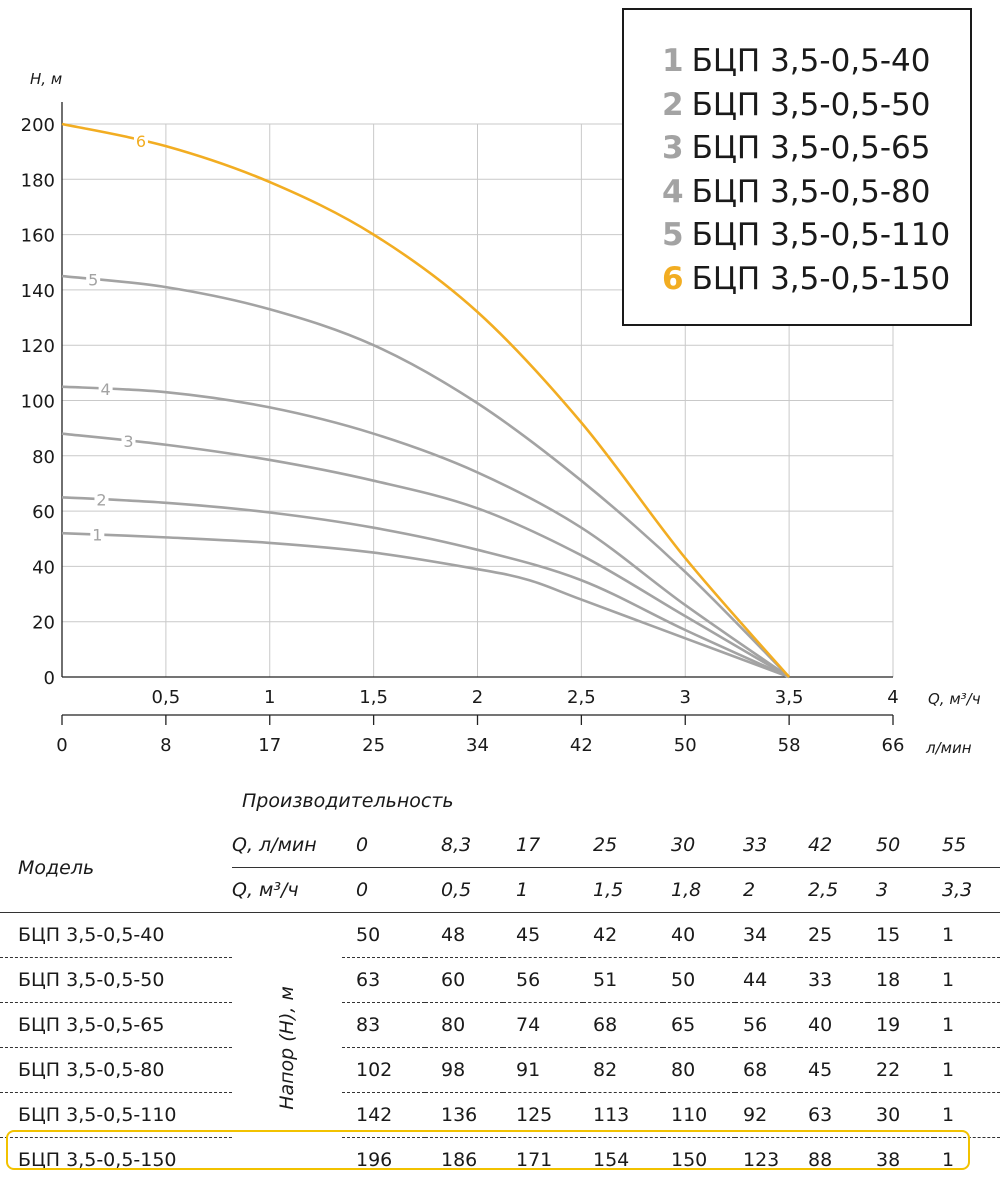  Describe the element at coordinates (101, 499) in the screenshot. I see `series-label-2: 2` at that location.